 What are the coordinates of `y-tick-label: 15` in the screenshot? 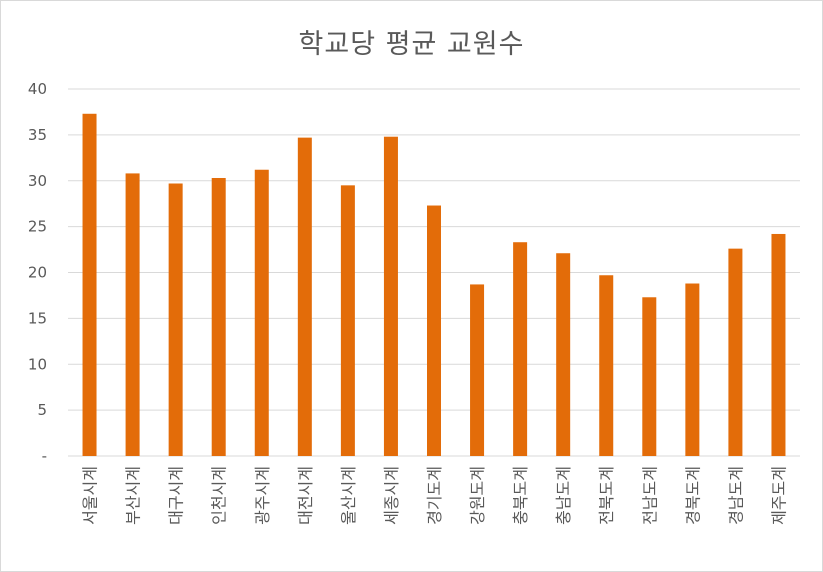 It's located at (37, 318).